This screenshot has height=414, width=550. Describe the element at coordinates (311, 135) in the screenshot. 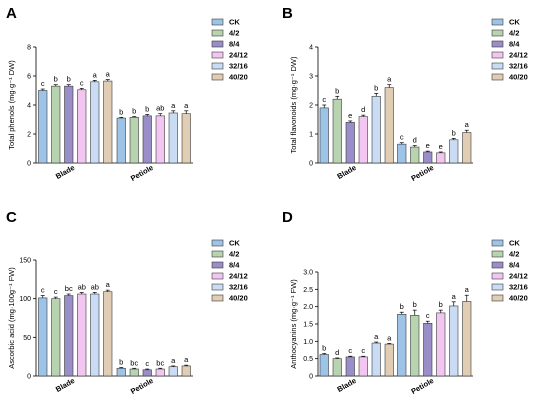

I see `y-tick-label: 1` at that location.